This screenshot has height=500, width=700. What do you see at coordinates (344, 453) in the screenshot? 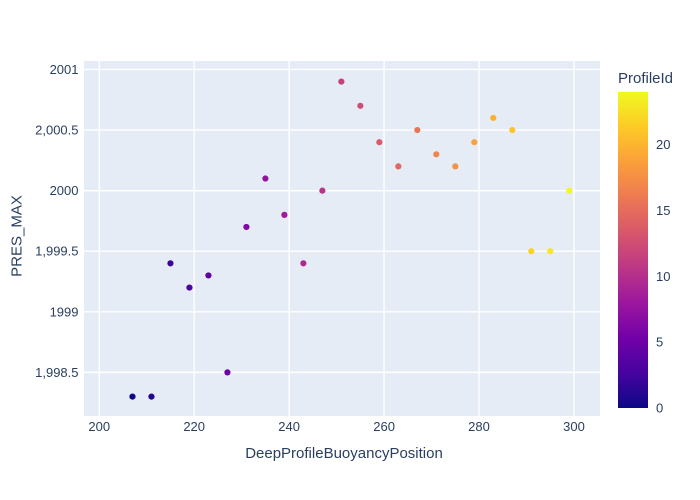
I see `x-axis-title: DeepProfileBuoyancyPosition` at bounding box center [344, 453].